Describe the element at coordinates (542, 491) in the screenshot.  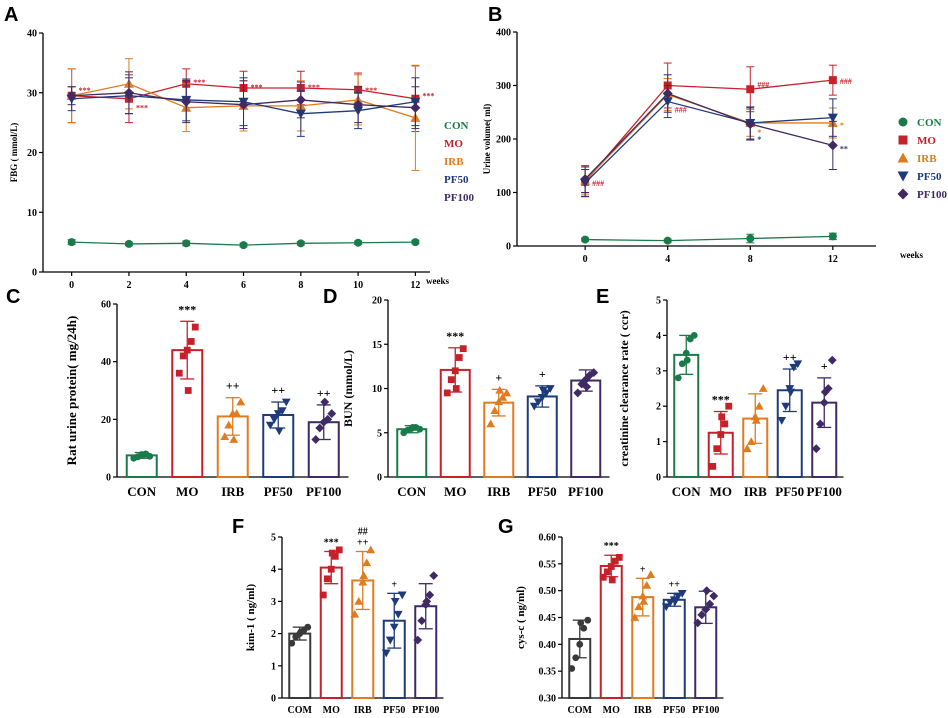
I see `x-category-label: PF50` at that location.